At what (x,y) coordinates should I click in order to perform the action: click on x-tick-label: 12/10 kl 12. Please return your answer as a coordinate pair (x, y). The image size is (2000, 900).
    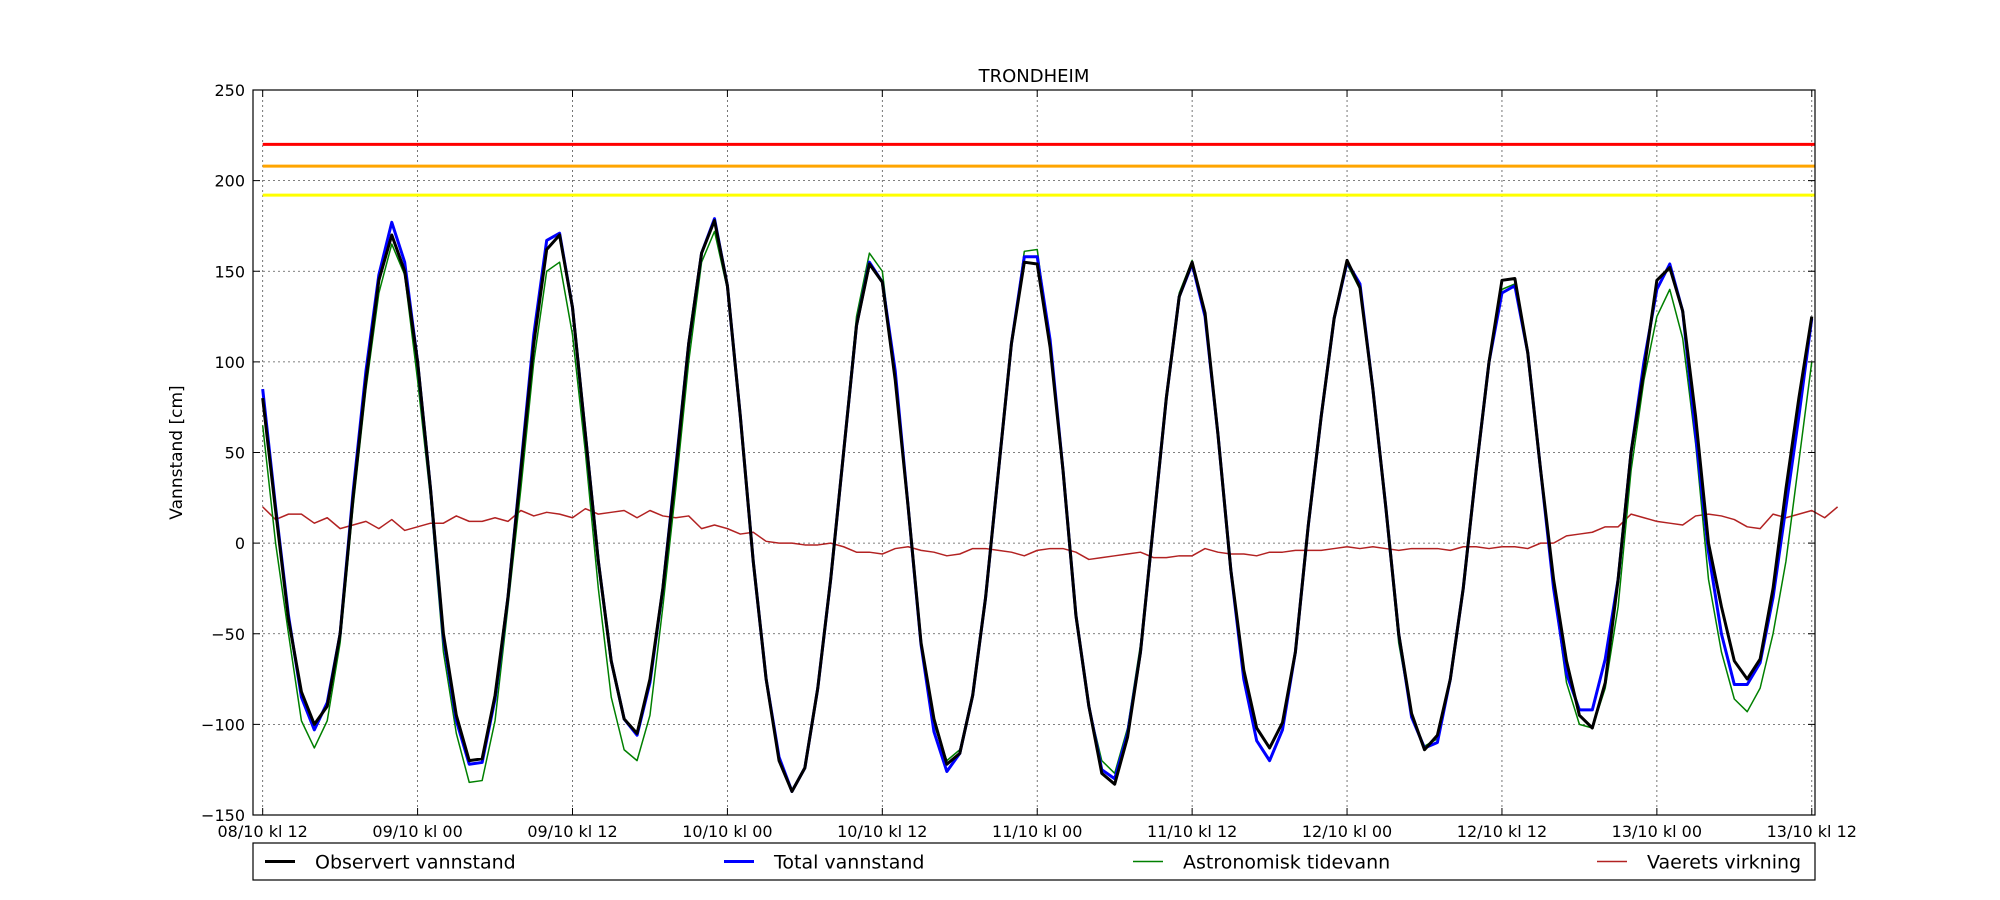
    Looking at the image, I should click on (1502, 831).